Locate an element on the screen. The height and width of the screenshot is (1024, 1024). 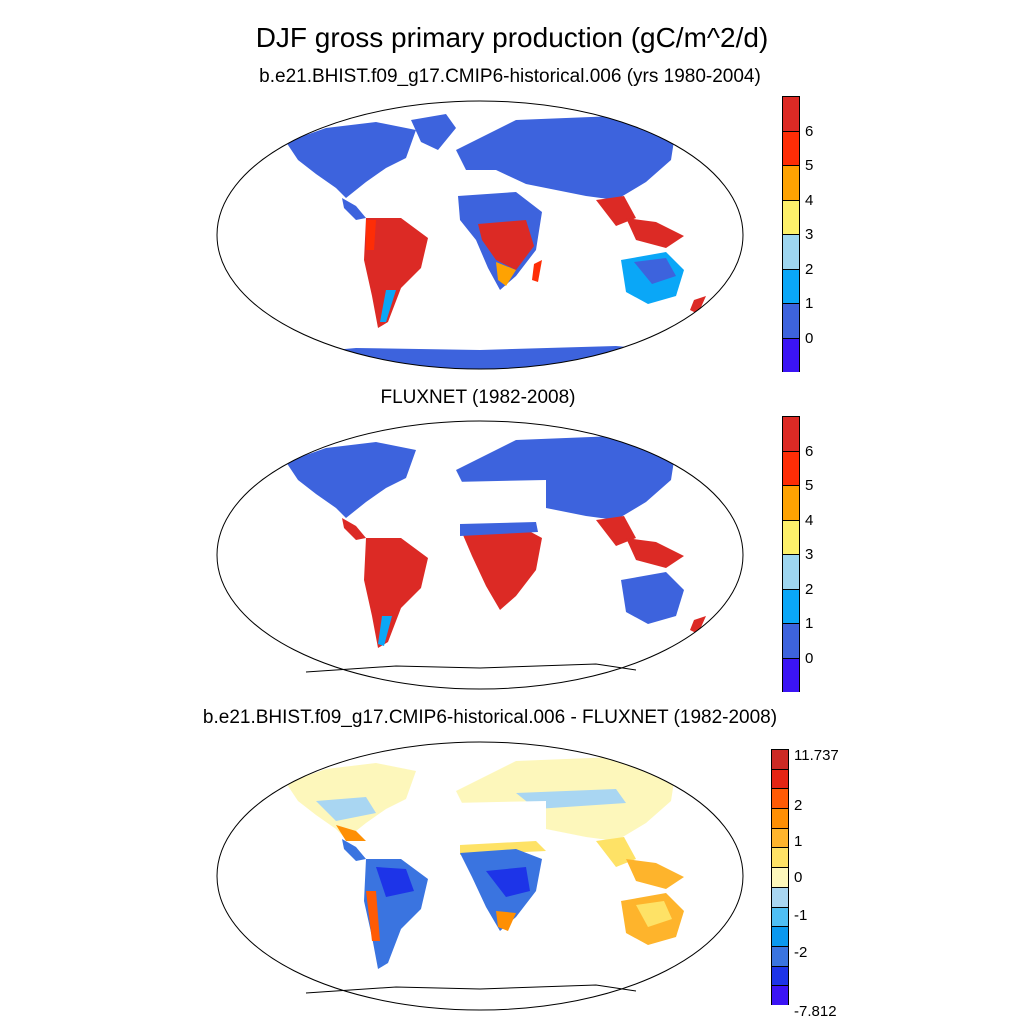
panel-1-colorbar: 0 1 2 3 4 5 6 is located at coordinates (797, 234).